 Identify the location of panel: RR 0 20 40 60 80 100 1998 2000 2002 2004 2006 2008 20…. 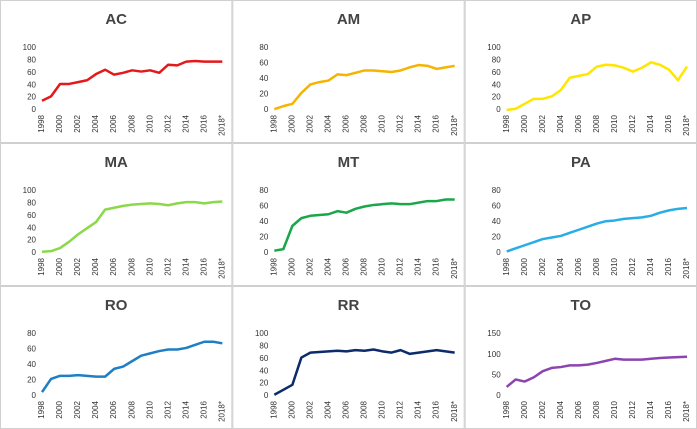
(348, 357).